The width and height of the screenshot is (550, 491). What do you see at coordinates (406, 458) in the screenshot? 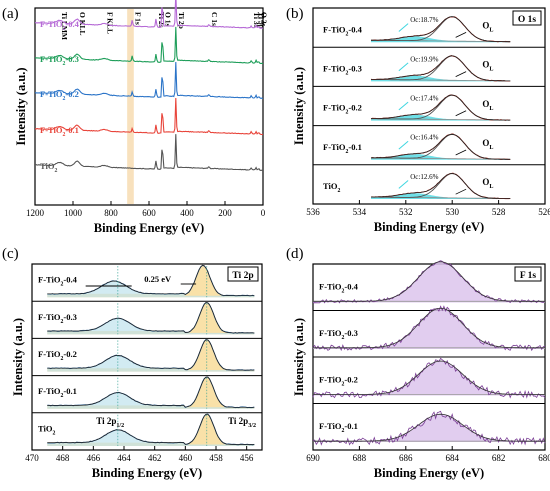
I see `panel-d-x-tick-label: 686` at bounding box center [406, 458].